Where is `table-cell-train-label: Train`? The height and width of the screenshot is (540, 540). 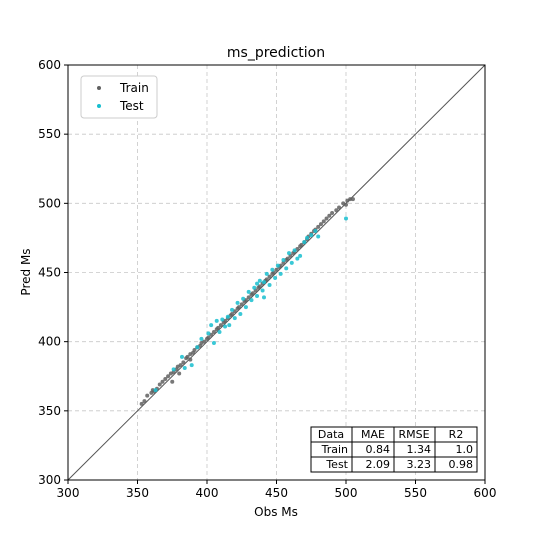
table-cell-train-label: Train is located at coordinates (334, 449).